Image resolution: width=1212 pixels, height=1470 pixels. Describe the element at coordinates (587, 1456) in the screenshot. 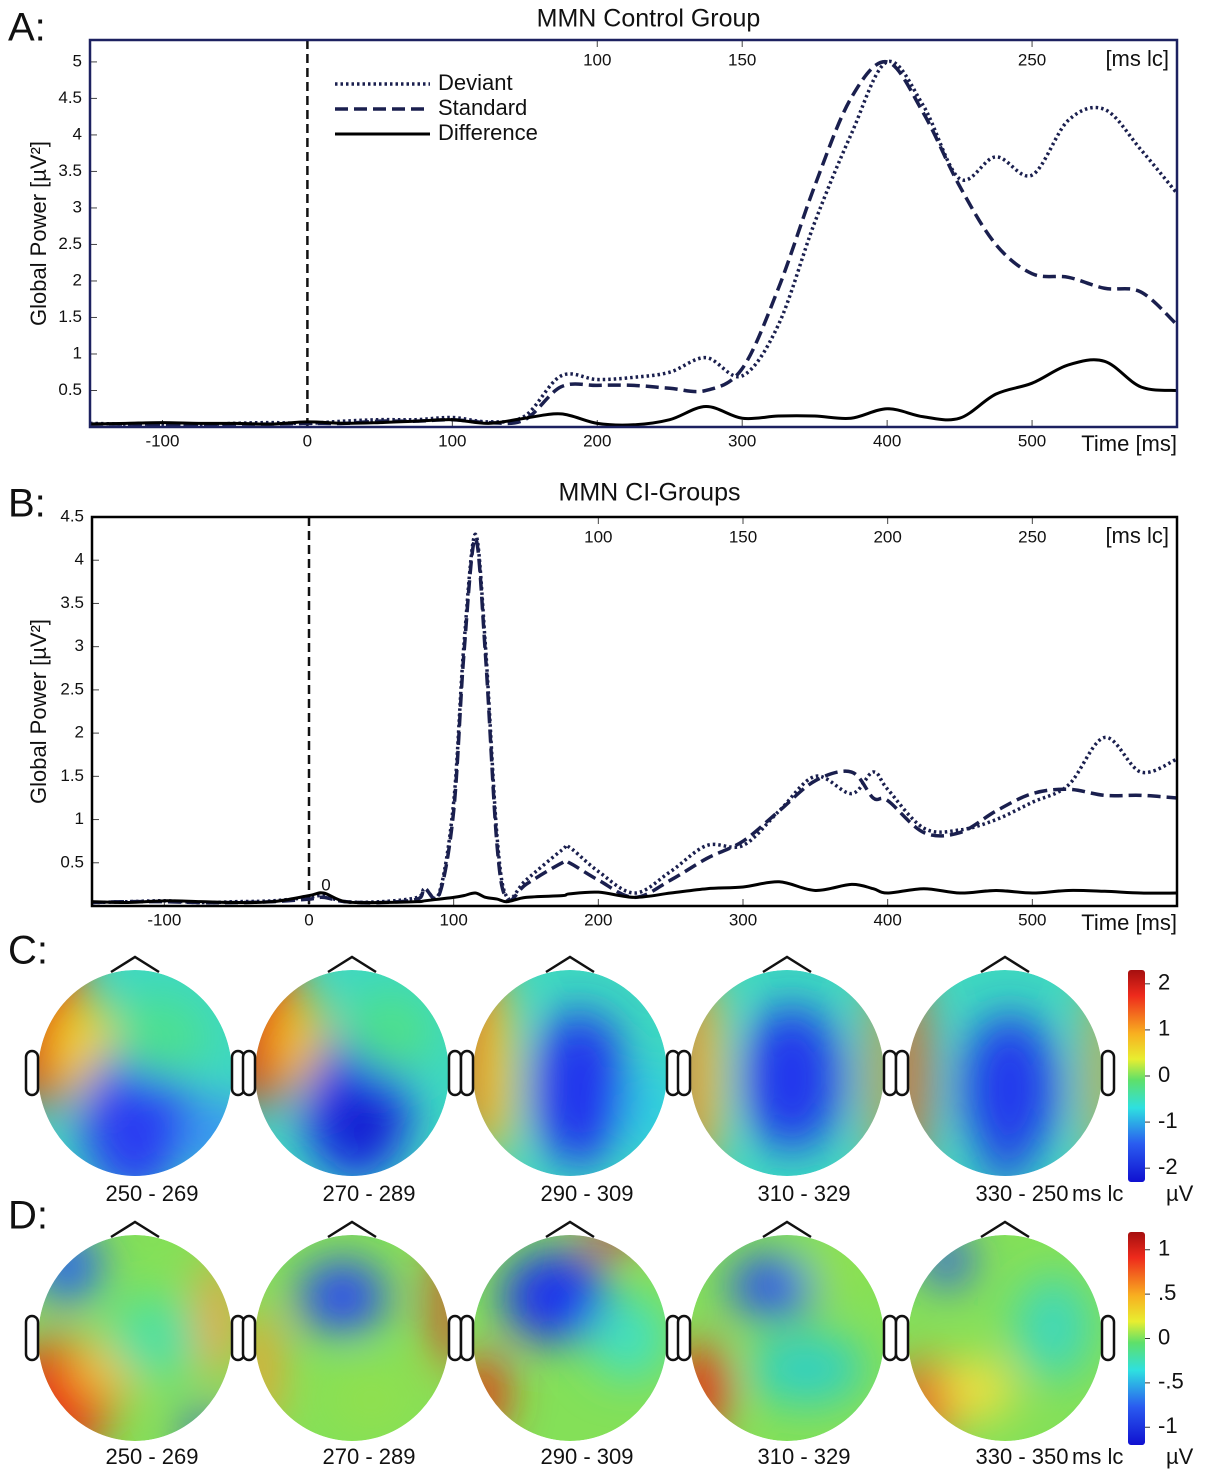

I see `window-label: 290 - 309` at that location.